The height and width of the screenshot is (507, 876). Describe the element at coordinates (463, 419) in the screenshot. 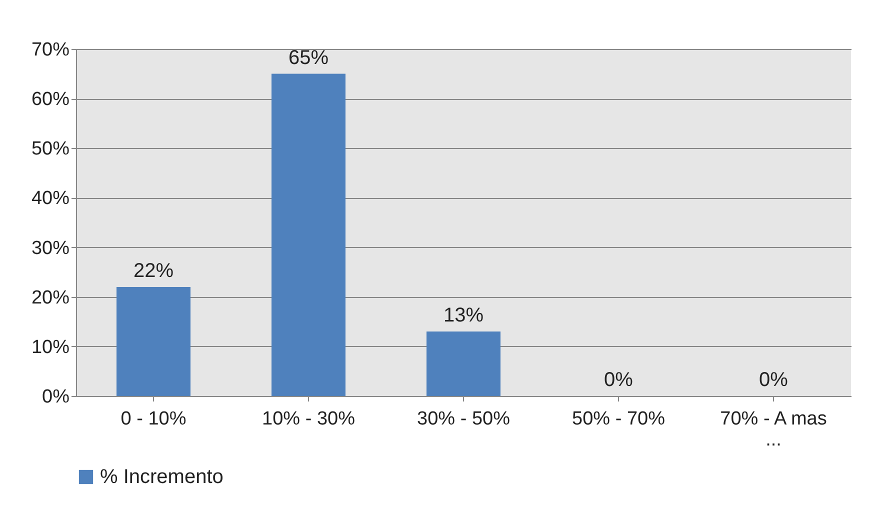

I see `x-tick-label: 30% - 50%` at that location.